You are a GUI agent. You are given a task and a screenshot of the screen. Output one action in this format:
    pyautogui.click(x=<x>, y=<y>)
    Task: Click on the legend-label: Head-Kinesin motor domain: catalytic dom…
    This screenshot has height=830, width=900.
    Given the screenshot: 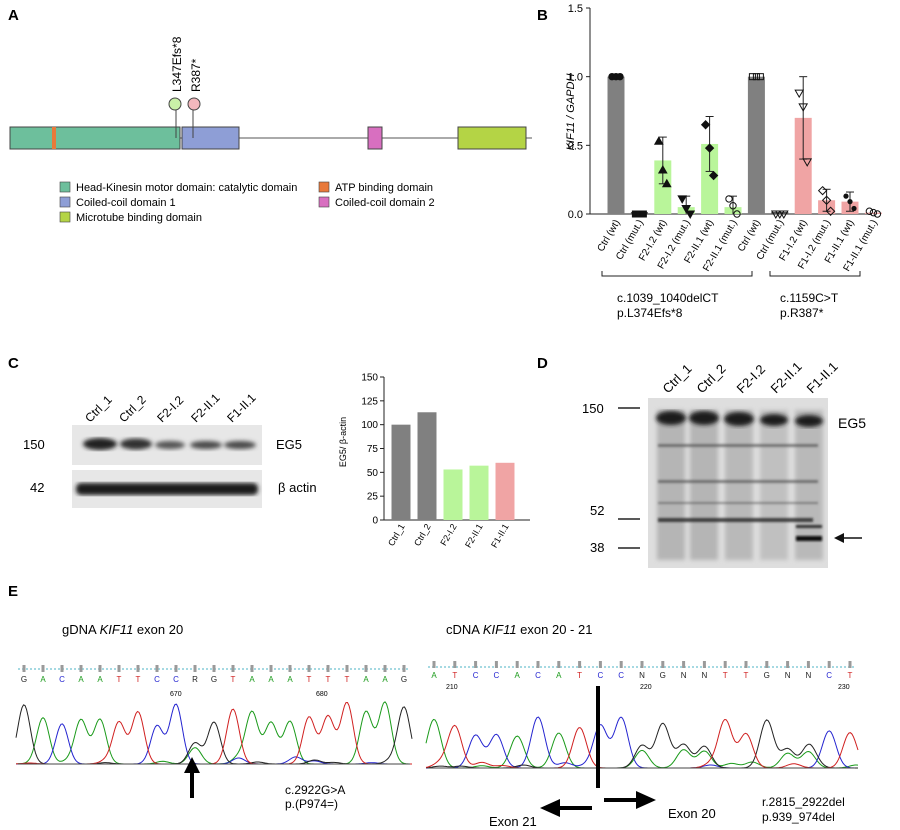 What is the action you would take?
    pyautogui.click(x=186, y=188)
    